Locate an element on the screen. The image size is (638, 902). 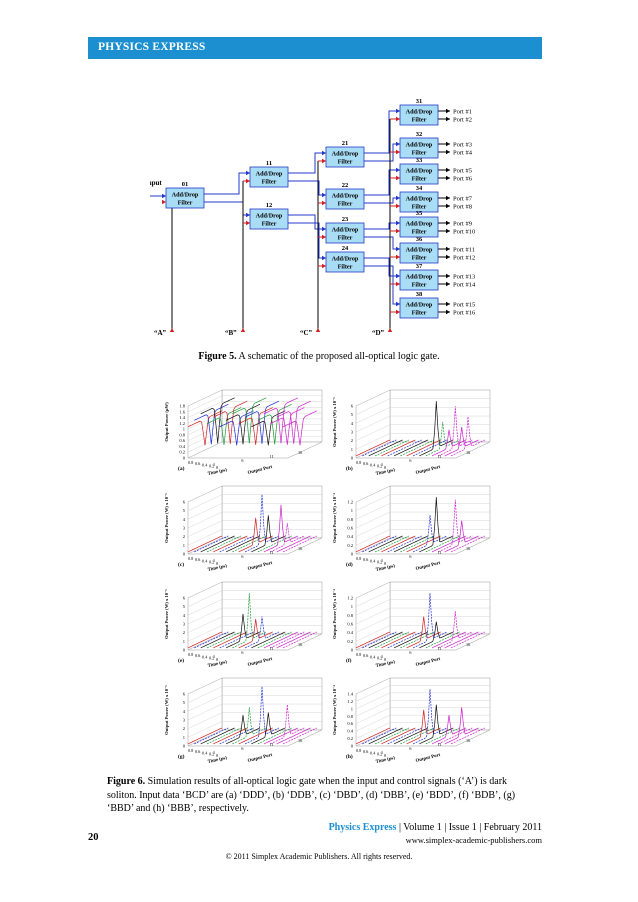
footer-url: www.simplex-academic-publishers.com is located at coordinates (473, 840).